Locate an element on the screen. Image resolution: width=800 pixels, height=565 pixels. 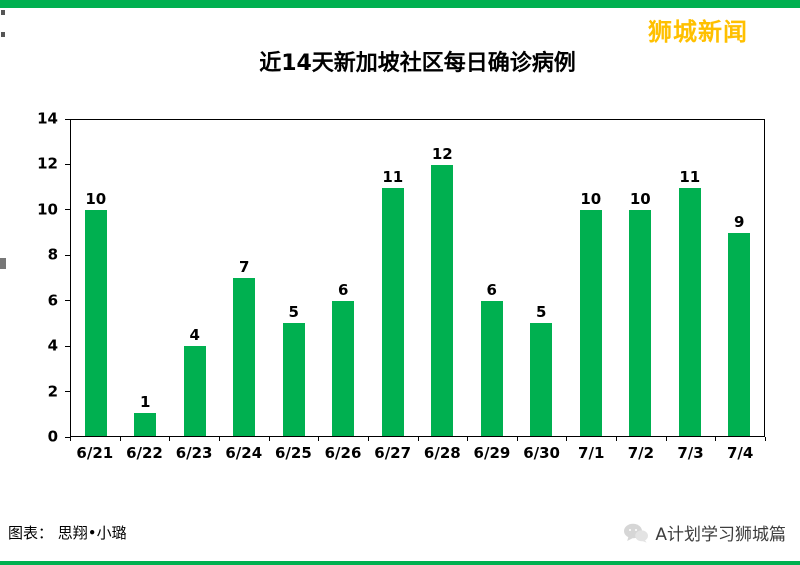
wechat-account-name: A计划学习狮城篇 is located at coordinates (720, 535).